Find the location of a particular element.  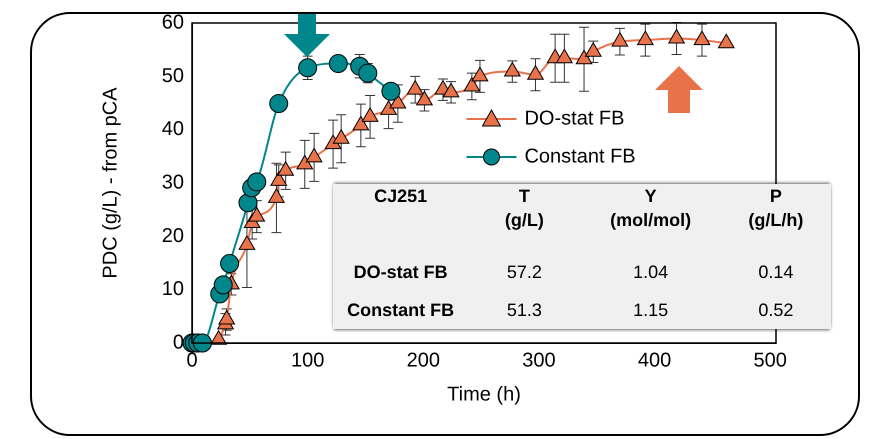

y-tick-label: 50 is located at coordinates (173, 75).